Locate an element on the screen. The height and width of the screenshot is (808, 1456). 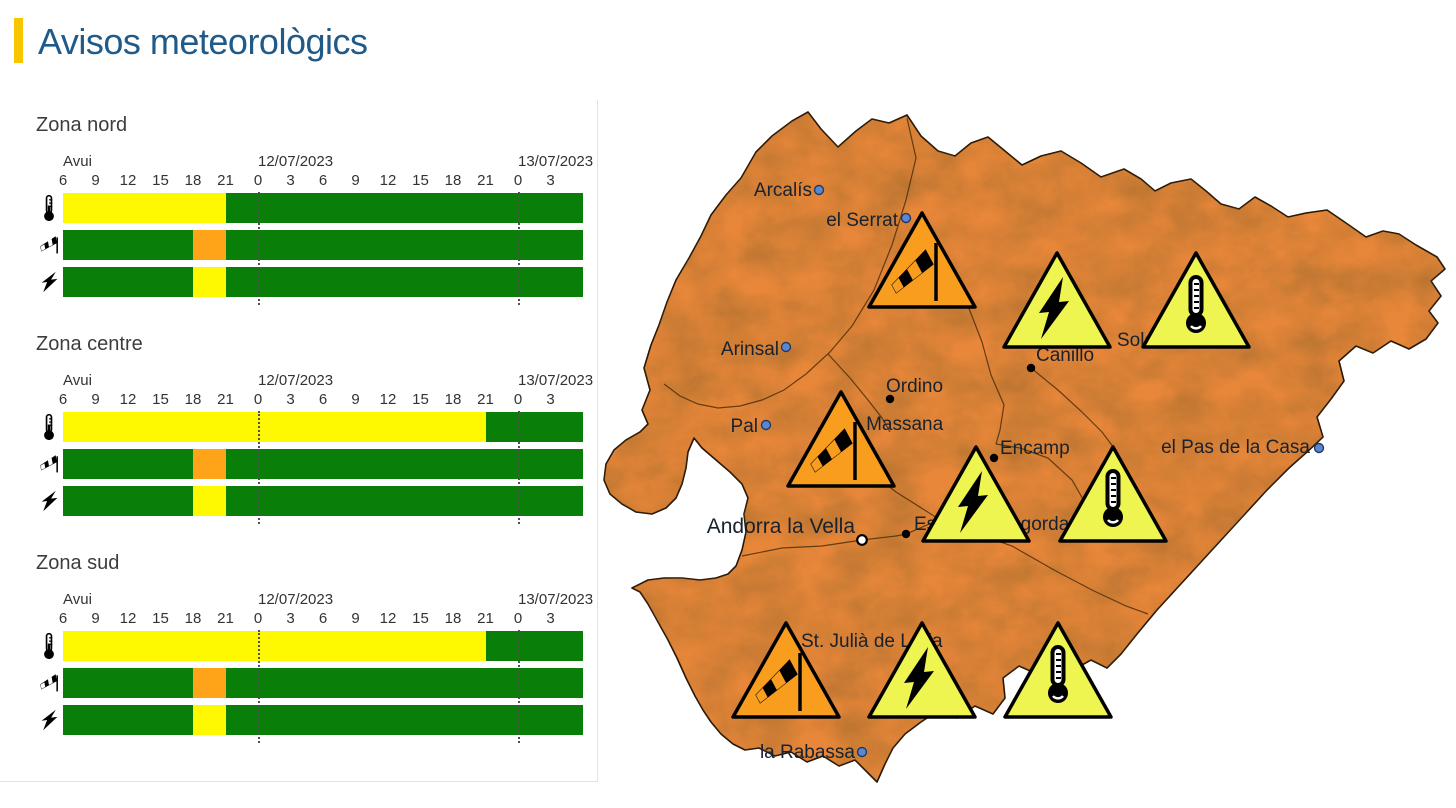
page-title: Avisos meteorològics is located at coordinates (203, 41).